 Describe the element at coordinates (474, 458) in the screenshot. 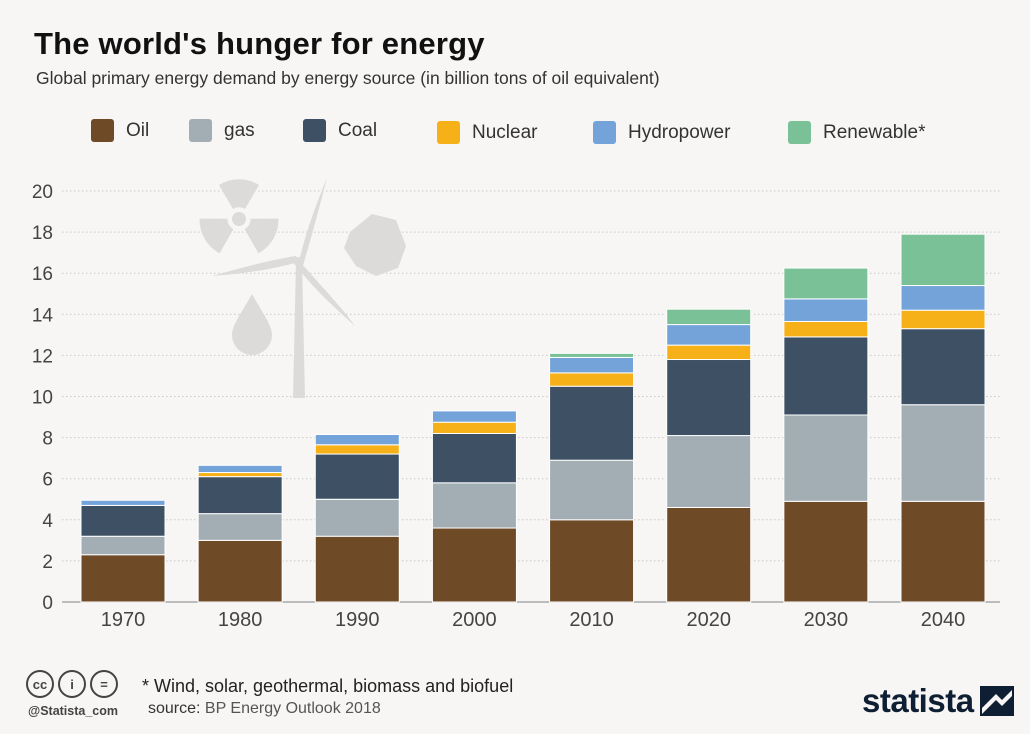

I see `bar-segment-coal-2000` at that location.